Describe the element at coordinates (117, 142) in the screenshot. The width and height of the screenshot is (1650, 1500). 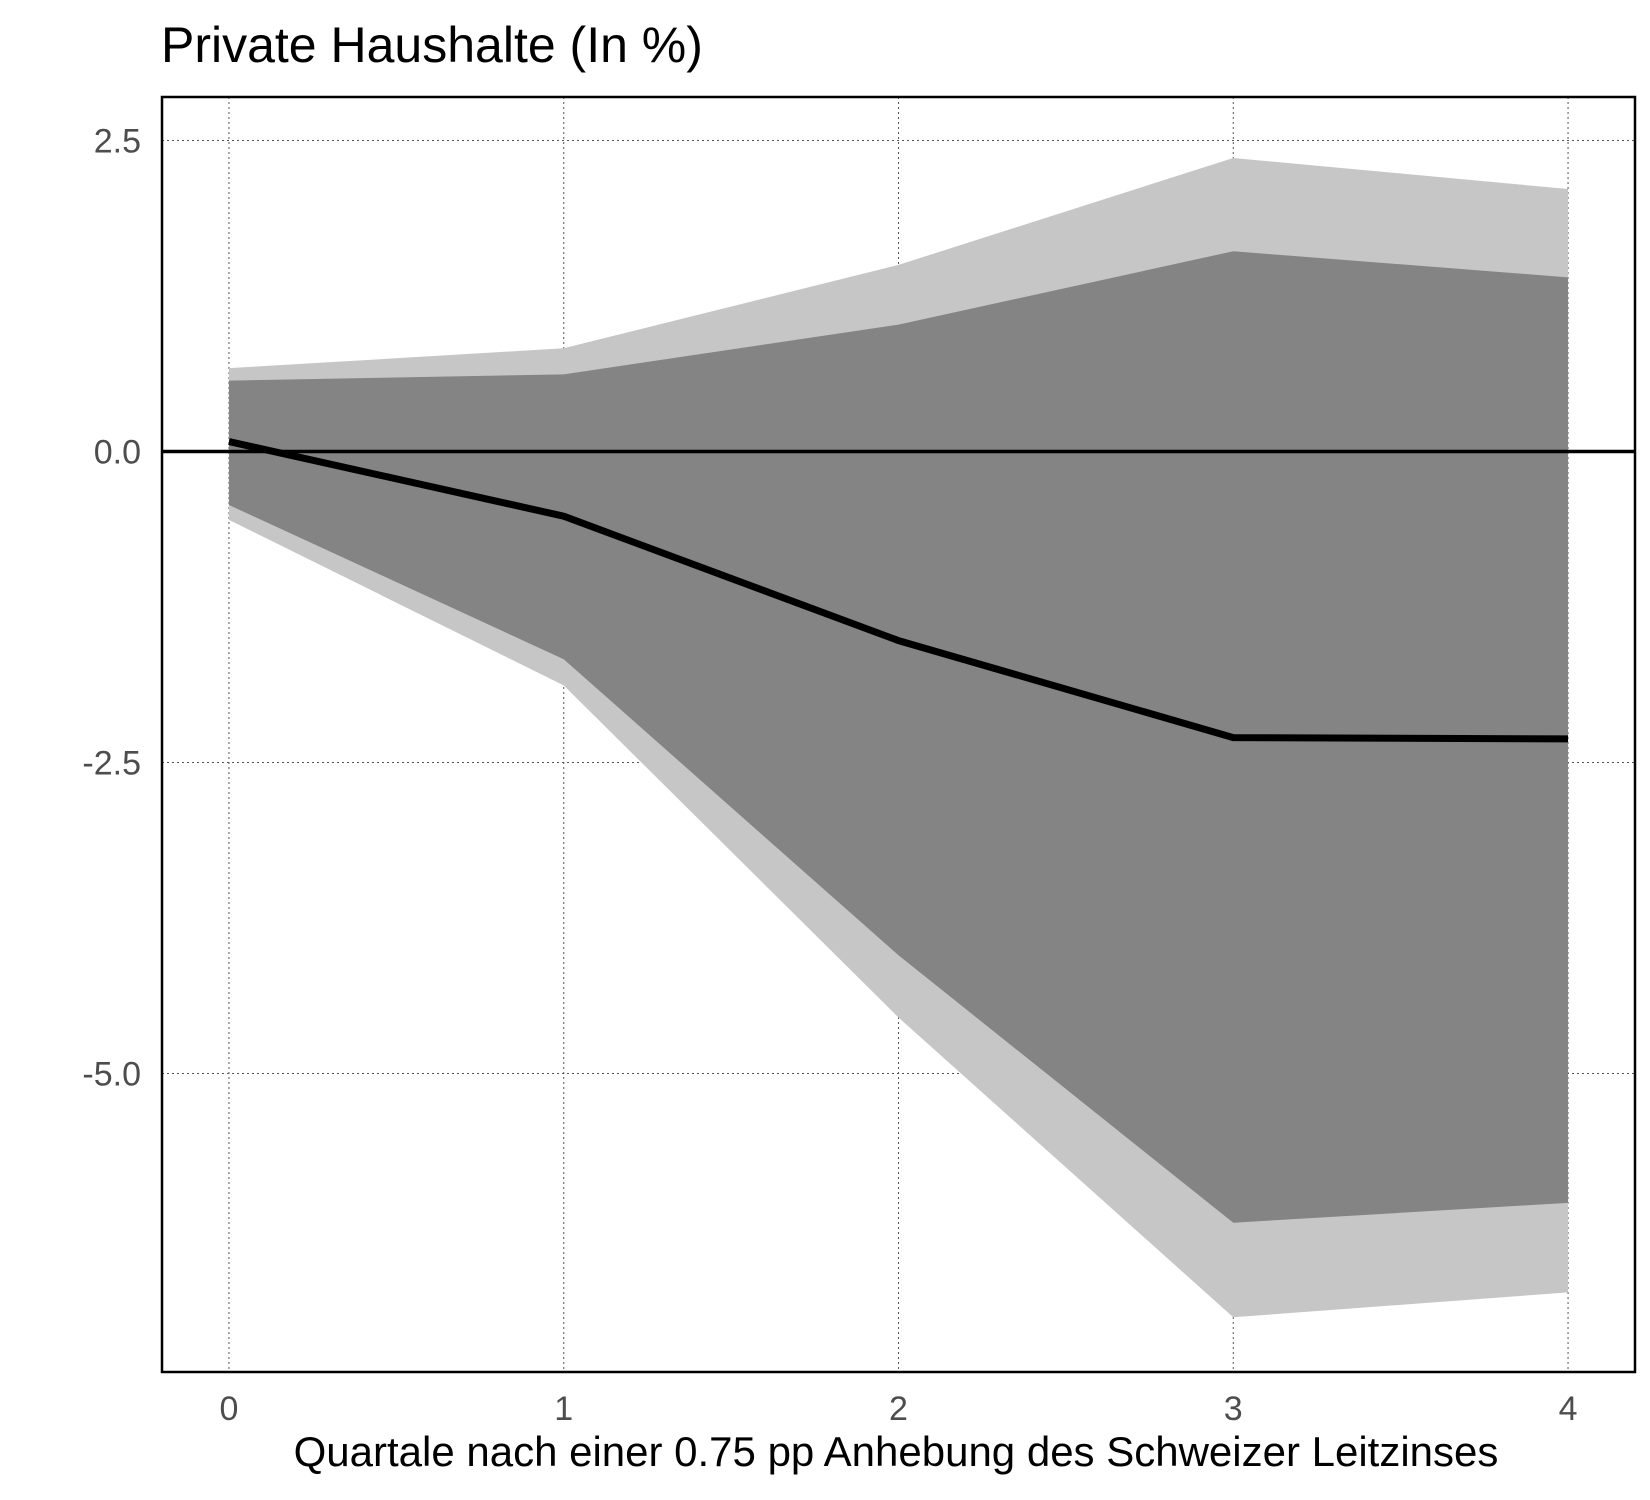
I see `y-tick-label: 2.5` at that location.